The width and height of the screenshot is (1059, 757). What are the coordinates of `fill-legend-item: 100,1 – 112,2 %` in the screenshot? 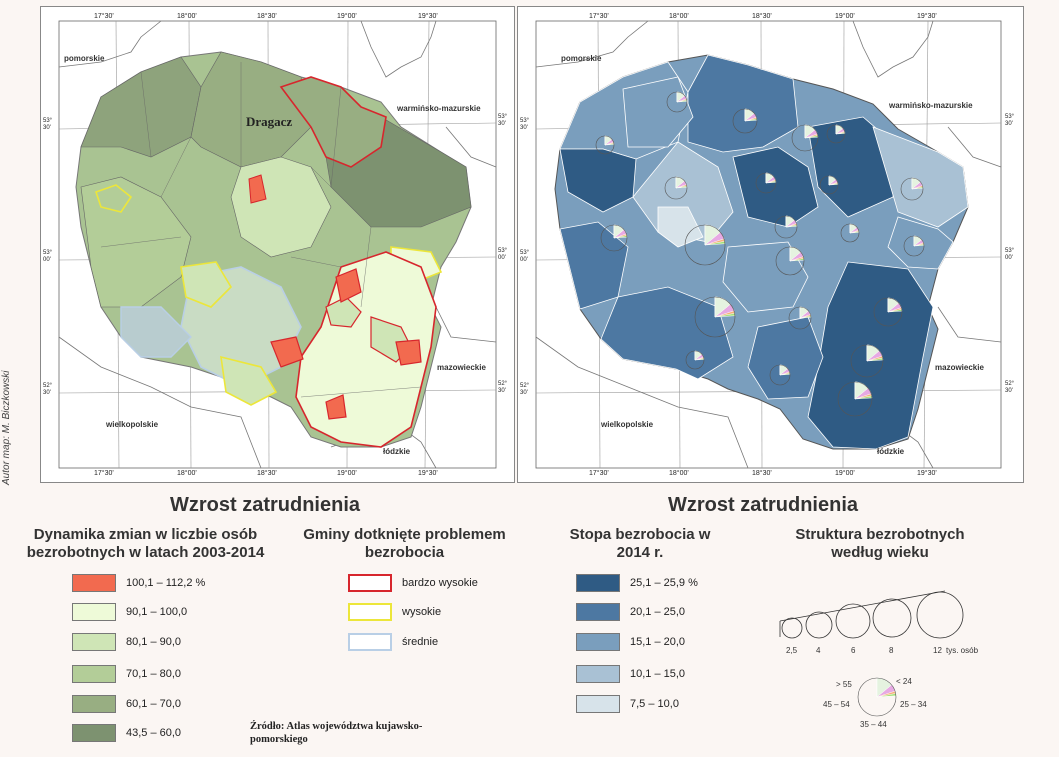 It's located at (138, 583).